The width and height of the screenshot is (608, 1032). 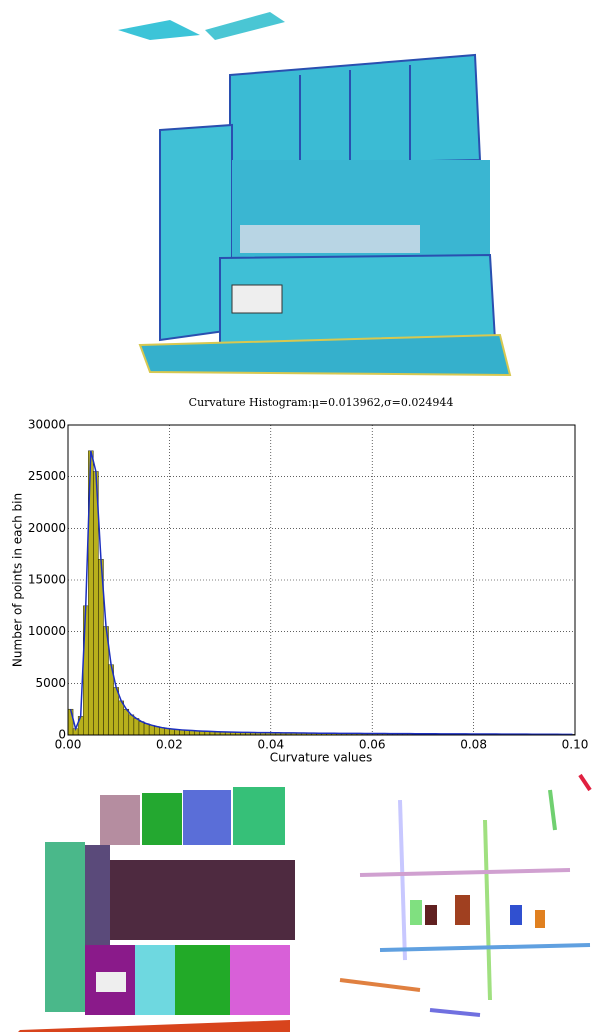 What do you see at coordinates (270, 745) in the screenshot?
I see `x-tick-label: 0.04` at bounding box center [270, 745].